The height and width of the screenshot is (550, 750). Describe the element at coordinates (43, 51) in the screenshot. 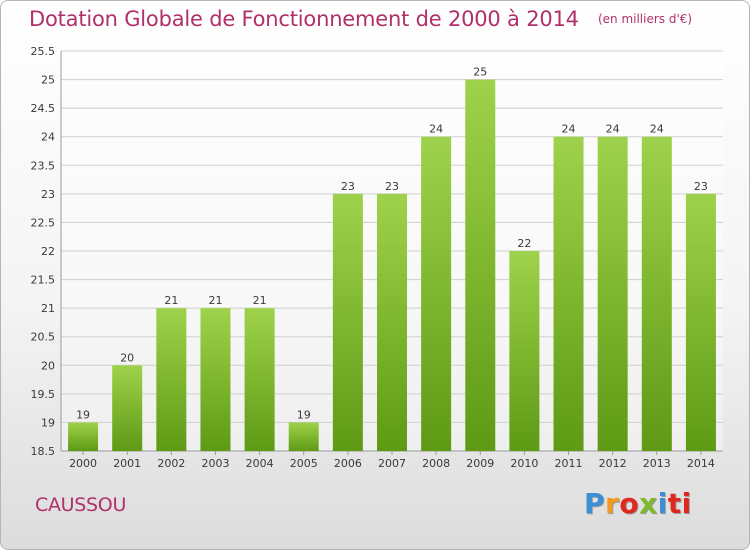

I see `y-tick-label: 25.5` at that location.